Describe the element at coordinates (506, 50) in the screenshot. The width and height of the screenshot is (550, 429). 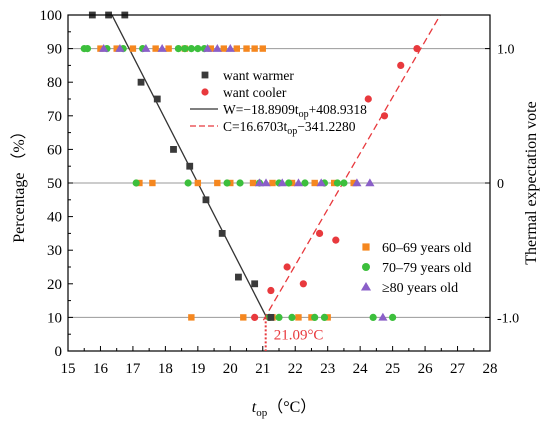
I see `right-tick-label: 1.0` at that location.